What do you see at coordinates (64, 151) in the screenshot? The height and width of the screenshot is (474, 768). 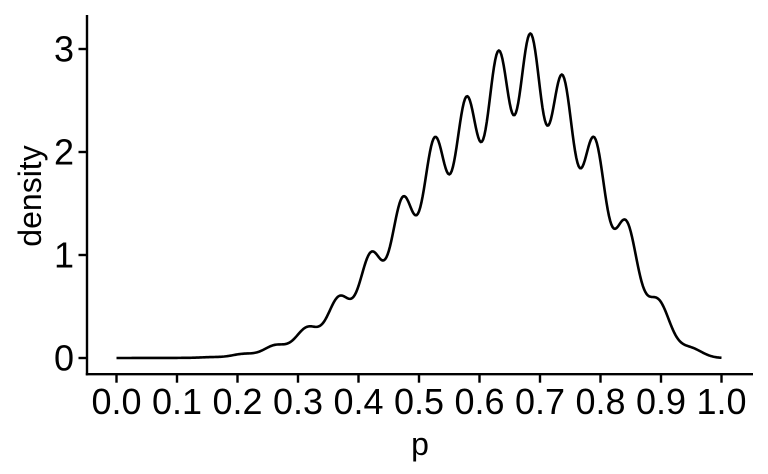 I see `y-tick-label: 2` at bounding box center [64, 151].